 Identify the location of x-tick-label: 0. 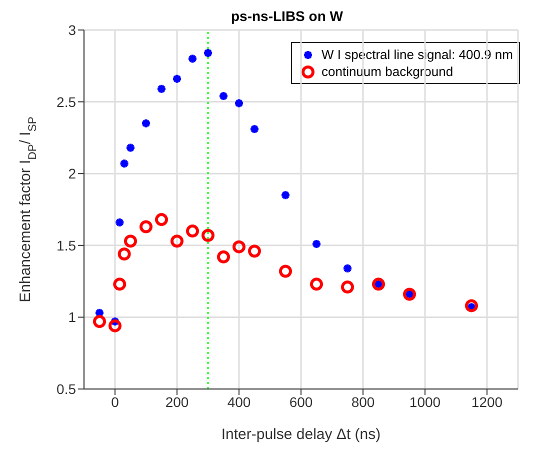
(115, 402).